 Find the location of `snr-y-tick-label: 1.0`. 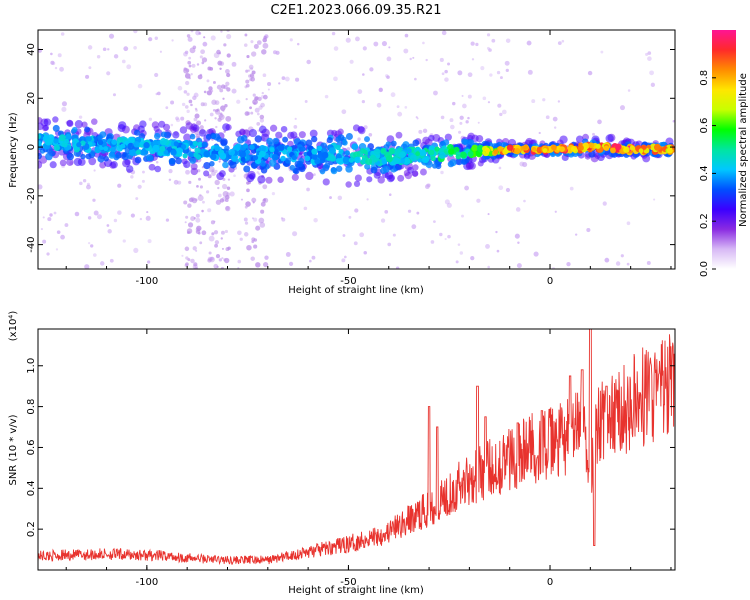

snr-y-tick-label: 1.0 is located at coordinates (31, 366).